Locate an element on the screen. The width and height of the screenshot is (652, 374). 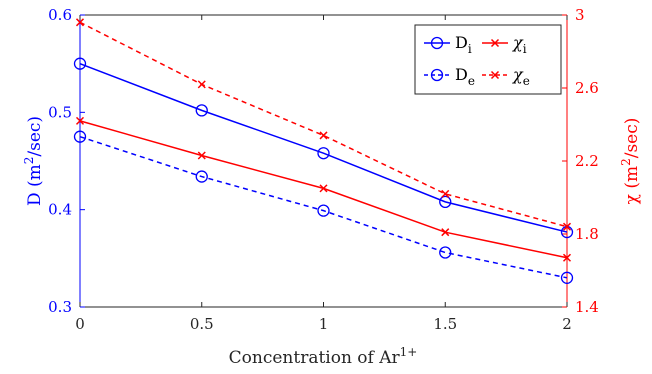
left-y-tick-label: 0.5 is located at coordinates (60, 112).